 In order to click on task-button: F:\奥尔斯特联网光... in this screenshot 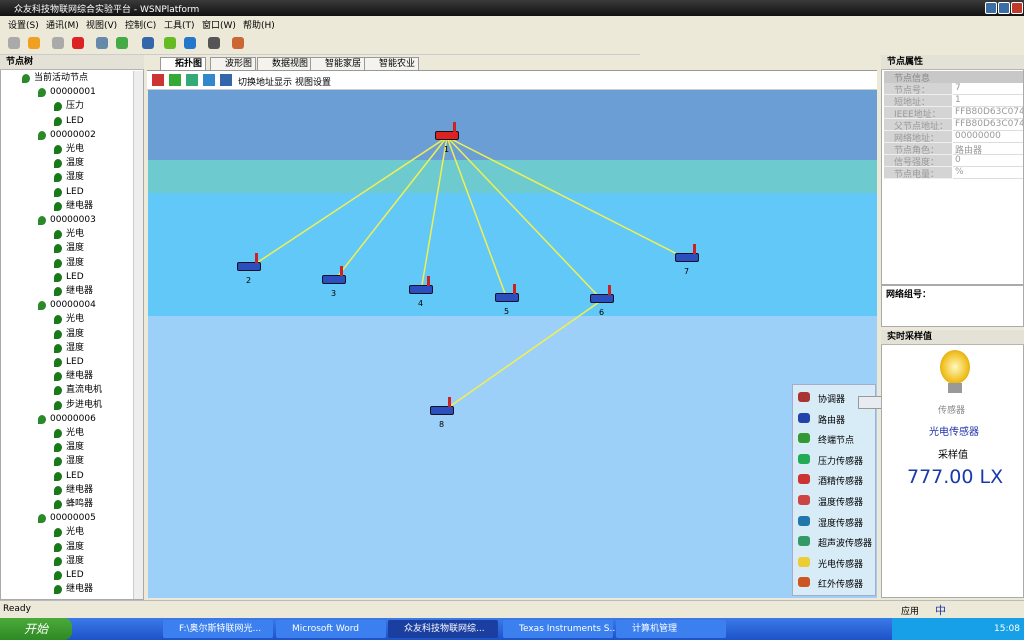, I will do `click(218, 629)`.